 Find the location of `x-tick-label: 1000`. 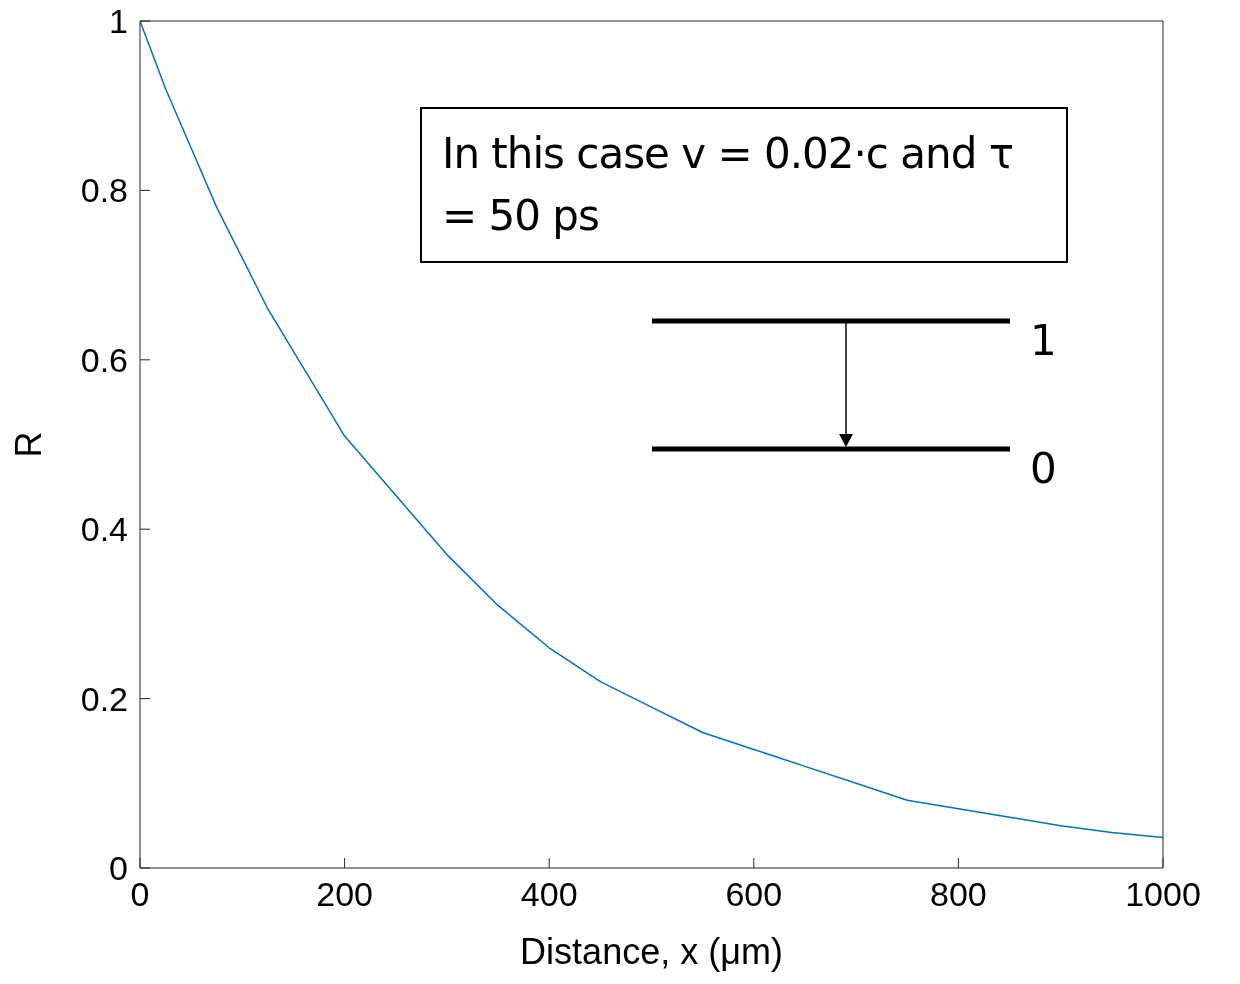

x-tick-label: 1000 is located at coordinates (1163, 894).